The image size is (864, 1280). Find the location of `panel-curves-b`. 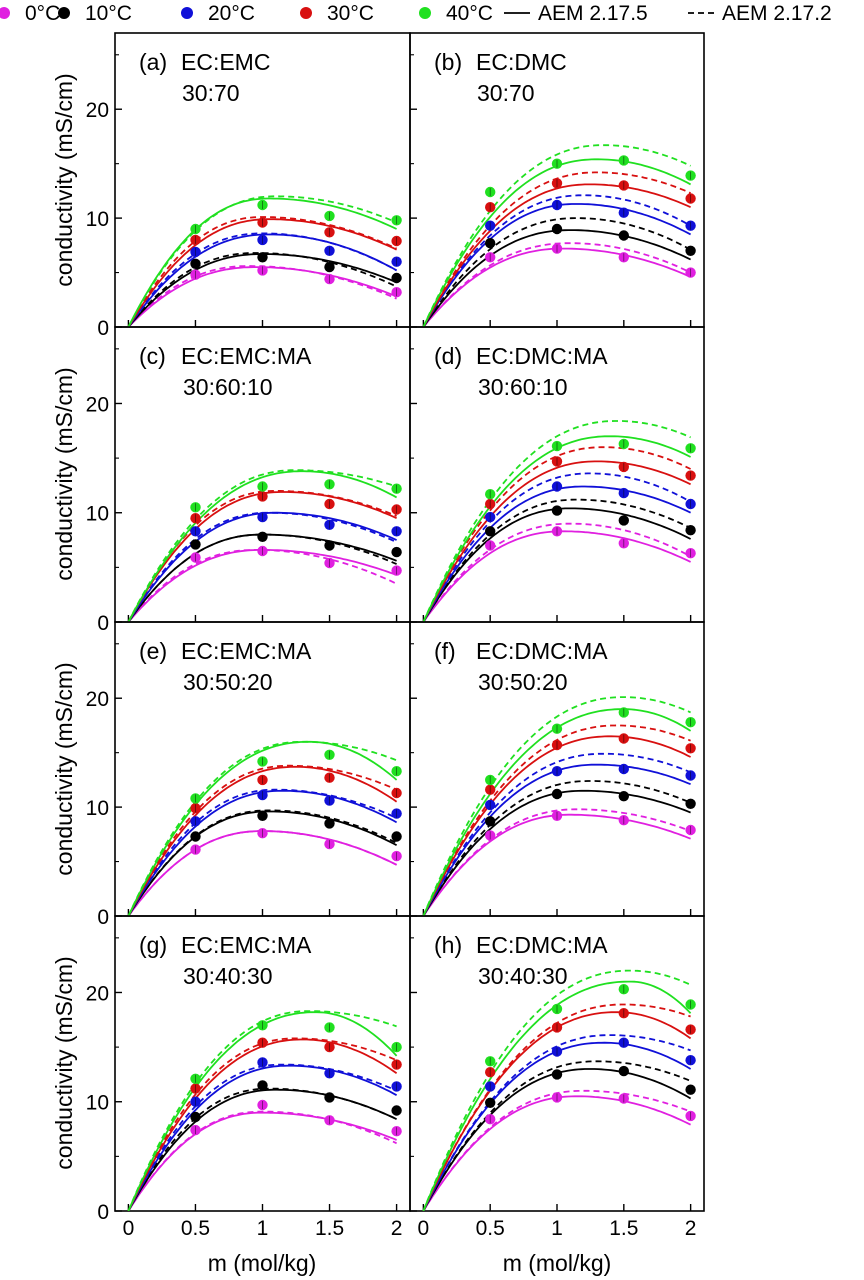

panel-curves-b is located at coordinates (557, 235).